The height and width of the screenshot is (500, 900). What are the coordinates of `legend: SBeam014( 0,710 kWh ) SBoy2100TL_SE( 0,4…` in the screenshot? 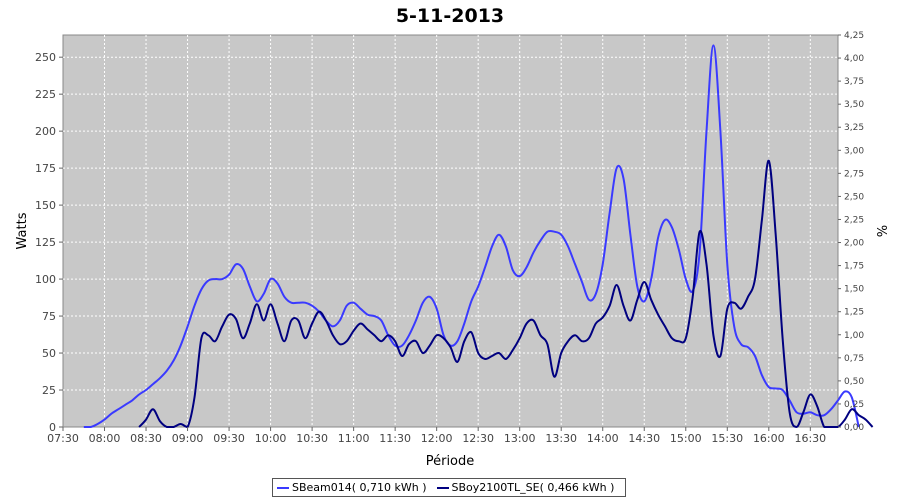 It's located at (449, 487).